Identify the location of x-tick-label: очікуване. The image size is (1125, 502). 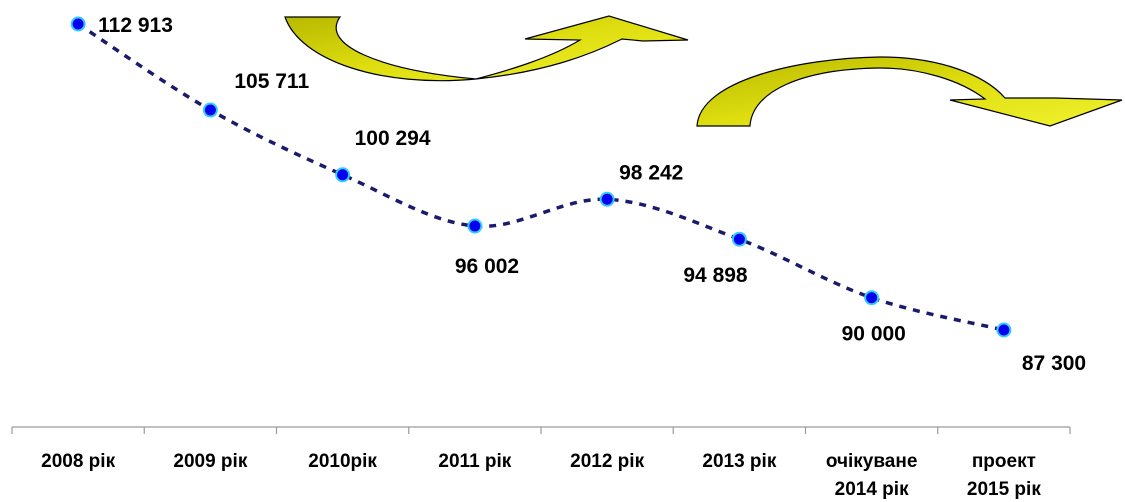
(872, 461).